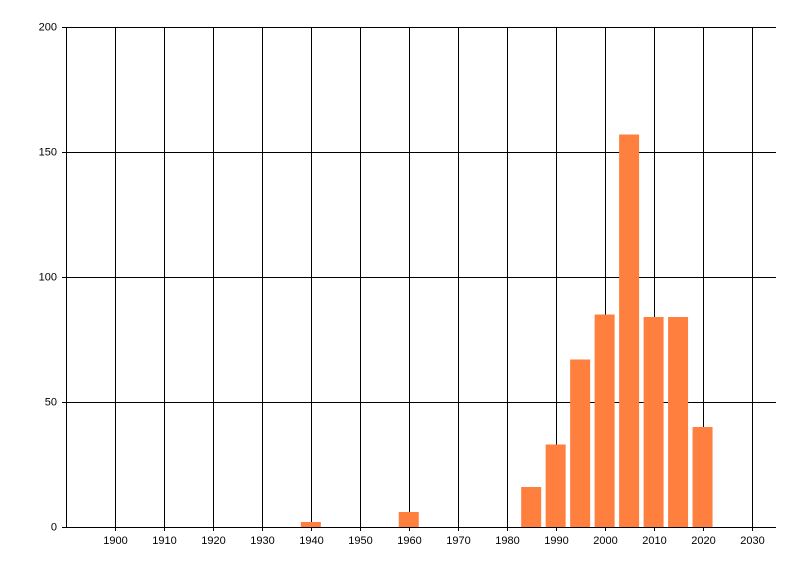 The image size is (800, 576). Describe the element at coordinates (164, 541) in the screenshot. I see `x-tick-label: 1910` at that location.